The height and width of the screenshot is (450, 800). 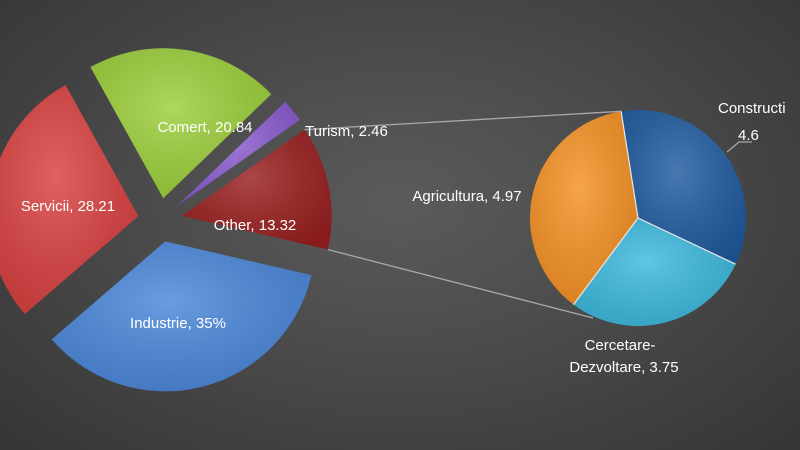 What do you see at coordinates (620, 345) in the screenshot?
I see `label-cercetare-dezvoltare: Cercetare-` at bounding box center [620, 345].